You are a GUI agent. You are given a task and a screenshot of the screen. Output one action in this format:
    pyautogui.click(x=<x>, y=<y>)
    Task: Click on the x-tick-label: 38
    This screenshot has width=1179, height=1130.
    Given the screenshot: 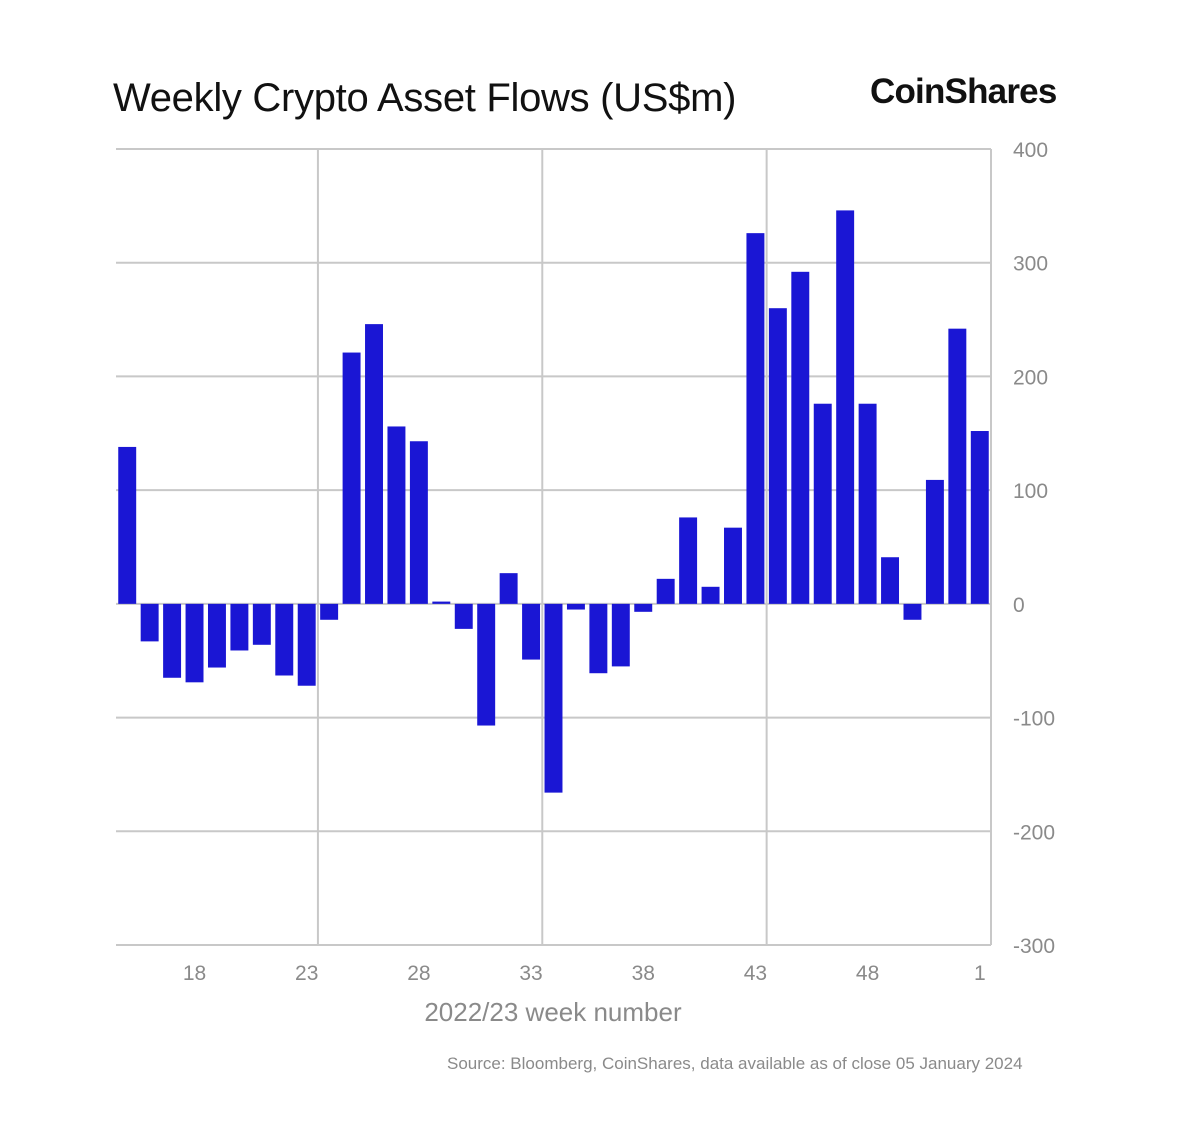 What is the action you would take?
    pyautogui.click(x=643, y=973)
    